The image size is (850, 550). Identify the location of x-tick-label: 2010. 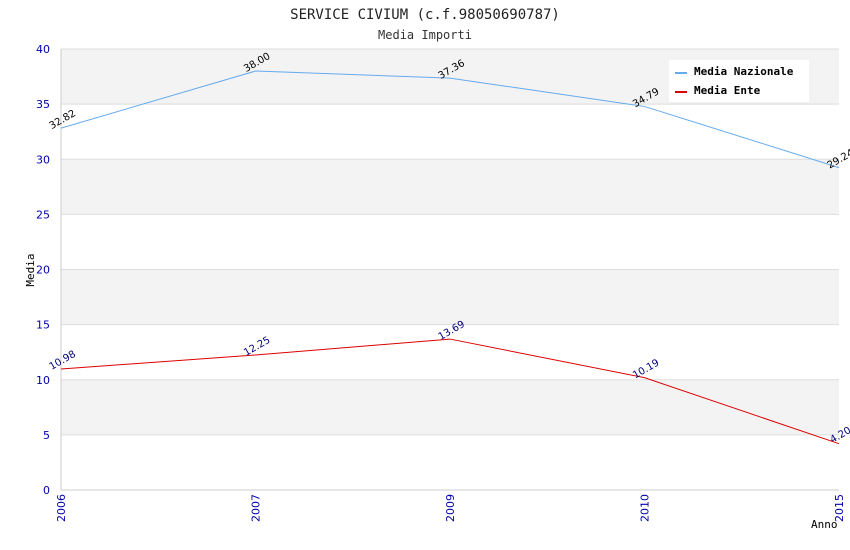
(645, 508).